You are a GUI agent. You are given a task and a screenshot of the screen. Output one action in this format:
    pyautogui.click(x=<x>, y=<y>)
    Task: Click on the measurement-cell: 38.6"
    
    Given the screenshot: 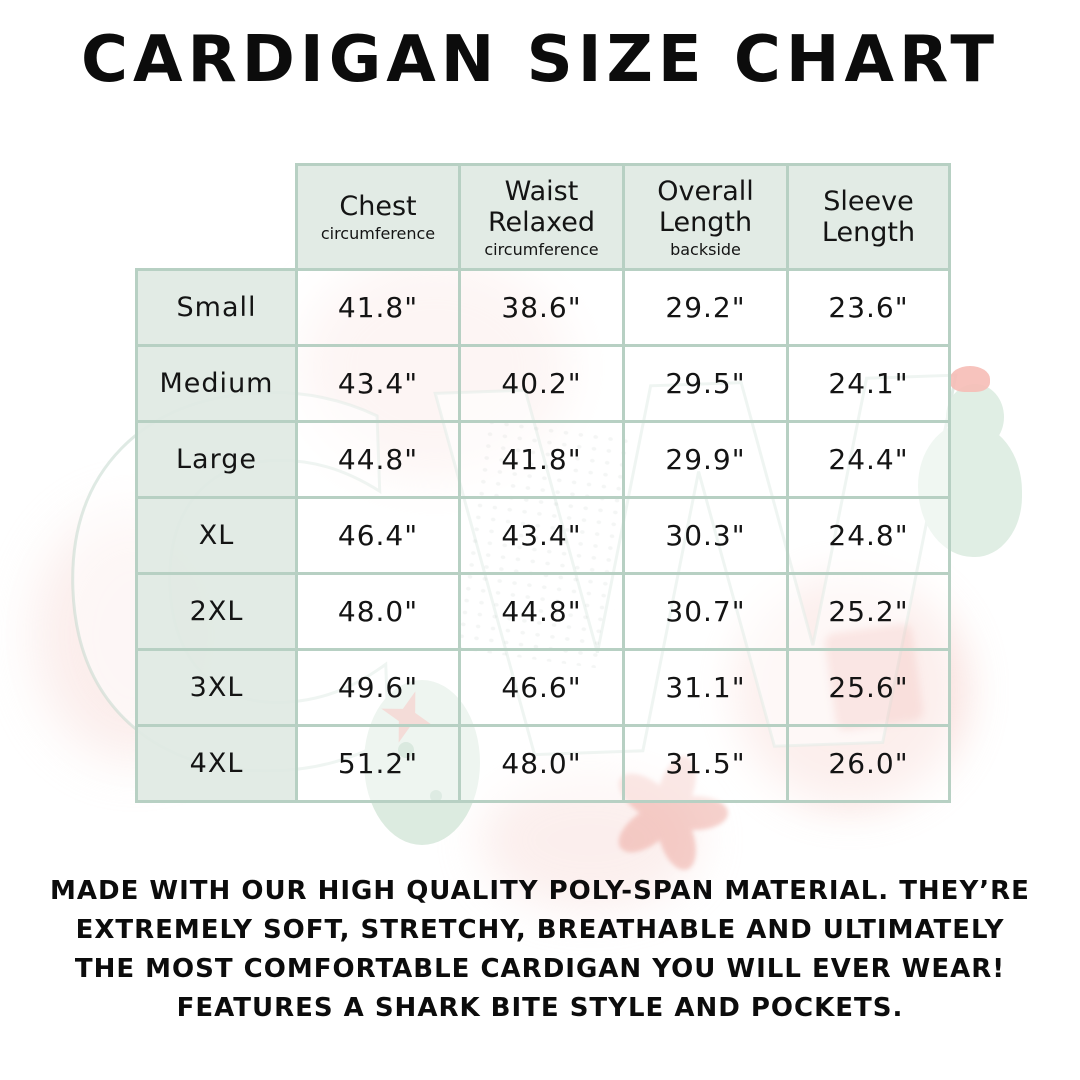 What is the action you would take?
    pyautogui.click(x=541, y=307)
    